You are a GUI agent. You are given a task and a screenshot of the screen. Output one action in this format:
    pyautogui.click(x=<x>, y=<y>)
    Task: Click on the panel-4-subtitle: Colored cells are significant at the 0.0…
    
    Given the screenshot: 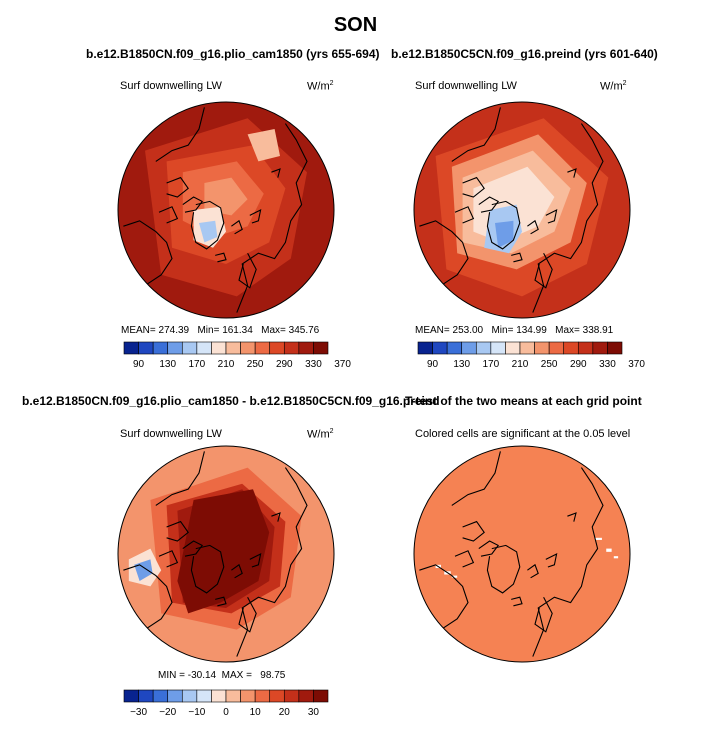 What is the action you would take?
    pyautogui.click(x=523, y=434)
    